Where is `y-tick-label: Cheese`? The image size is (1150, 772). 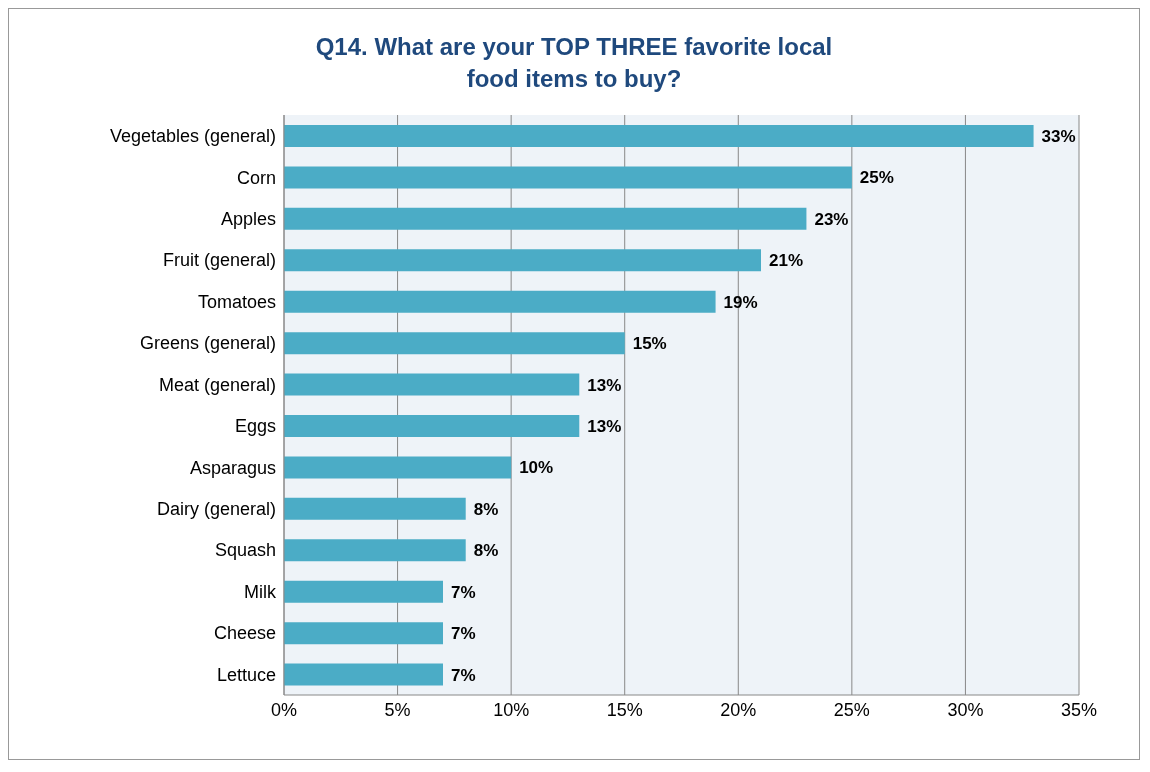 y-tick-label: Cheese is located at coordinates (244, 633).